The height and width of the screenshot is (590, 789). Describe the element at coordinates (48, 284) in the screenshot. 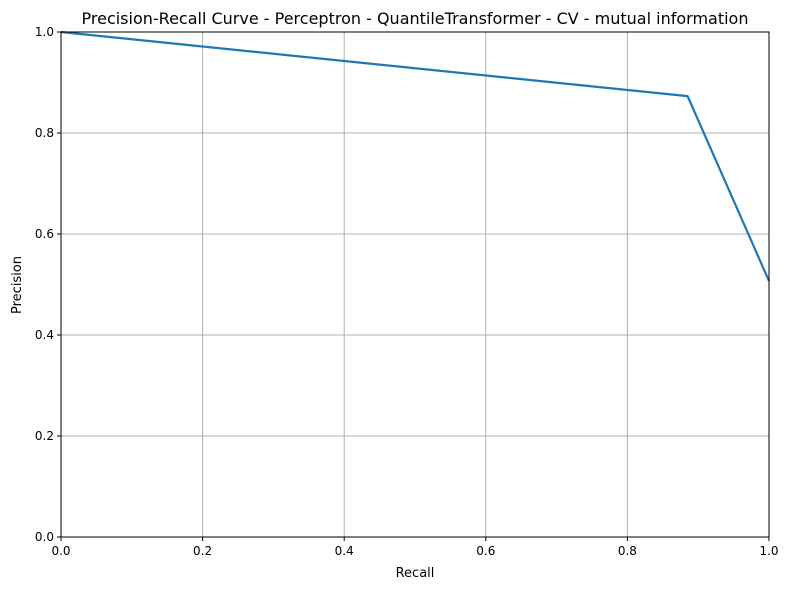

I see `y-axis-ticks: 0.0 0.2 0.4 0.6 0.8 1.0` at that location.